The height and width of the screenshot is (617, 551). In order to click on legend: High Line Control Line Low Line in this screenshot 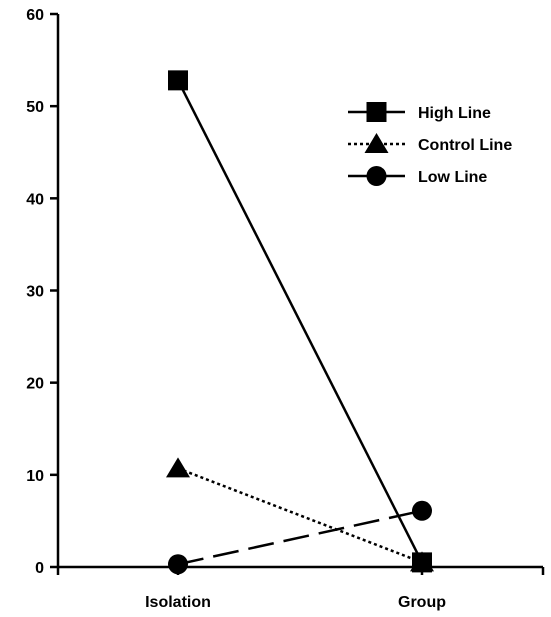, I will do `click(430, 144)`.